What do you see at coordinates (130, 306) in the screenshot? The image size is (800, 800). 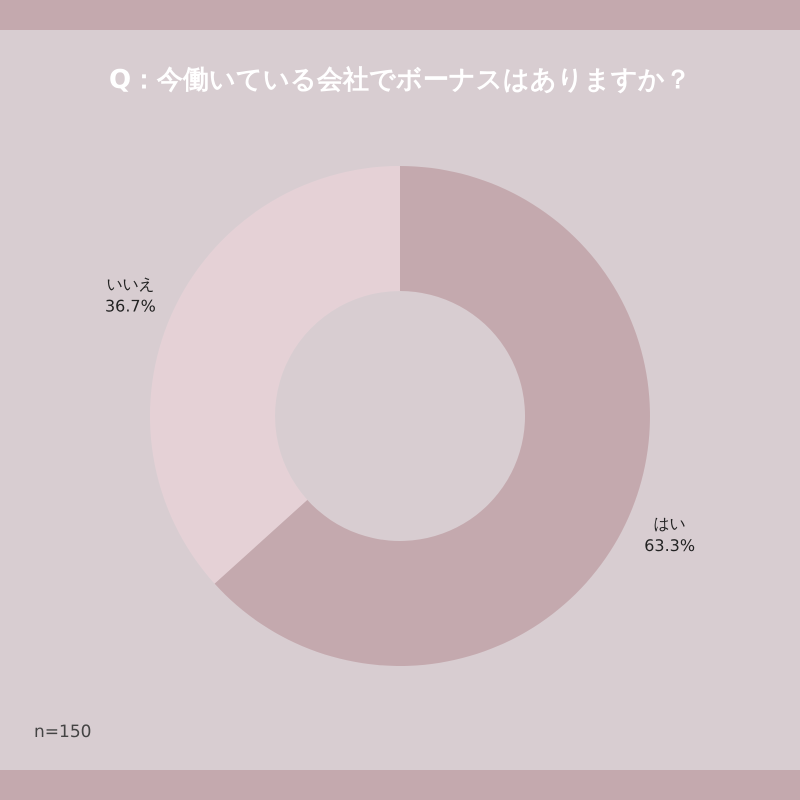 I see `data-label: 36.7%` at bounding box center [130, 306].